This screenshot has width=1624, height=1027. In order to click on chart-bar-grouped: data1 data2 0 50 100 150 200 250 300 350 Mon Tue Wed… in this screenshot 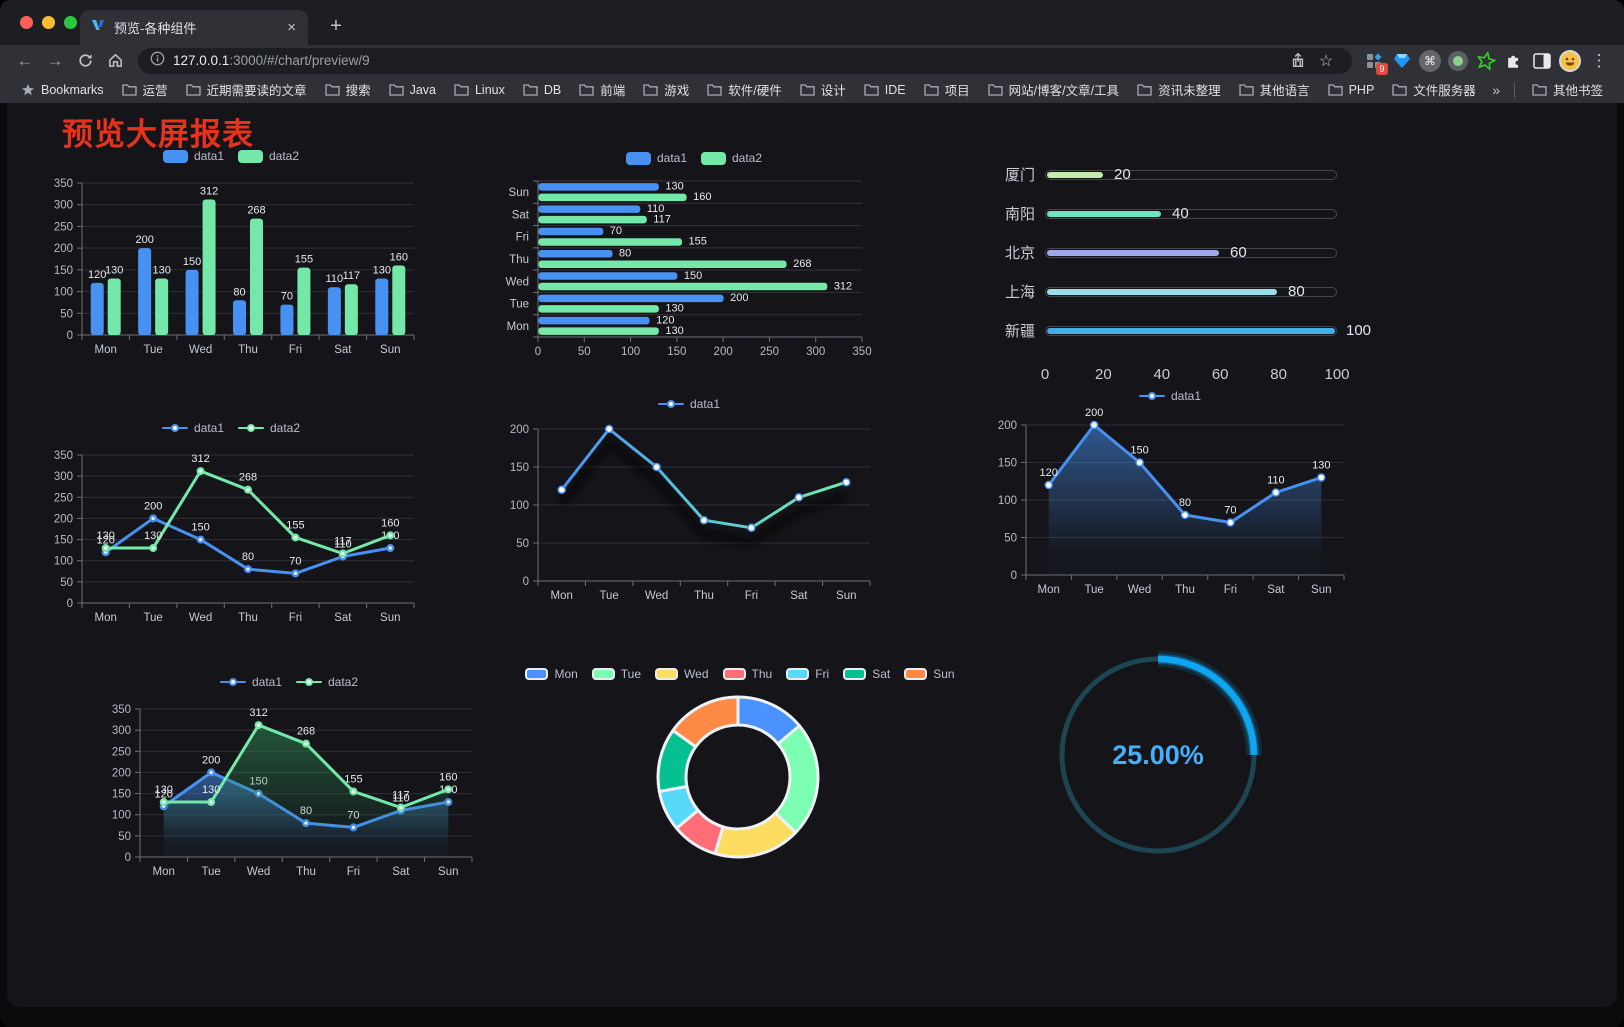, I will do `click(231, 258)`.